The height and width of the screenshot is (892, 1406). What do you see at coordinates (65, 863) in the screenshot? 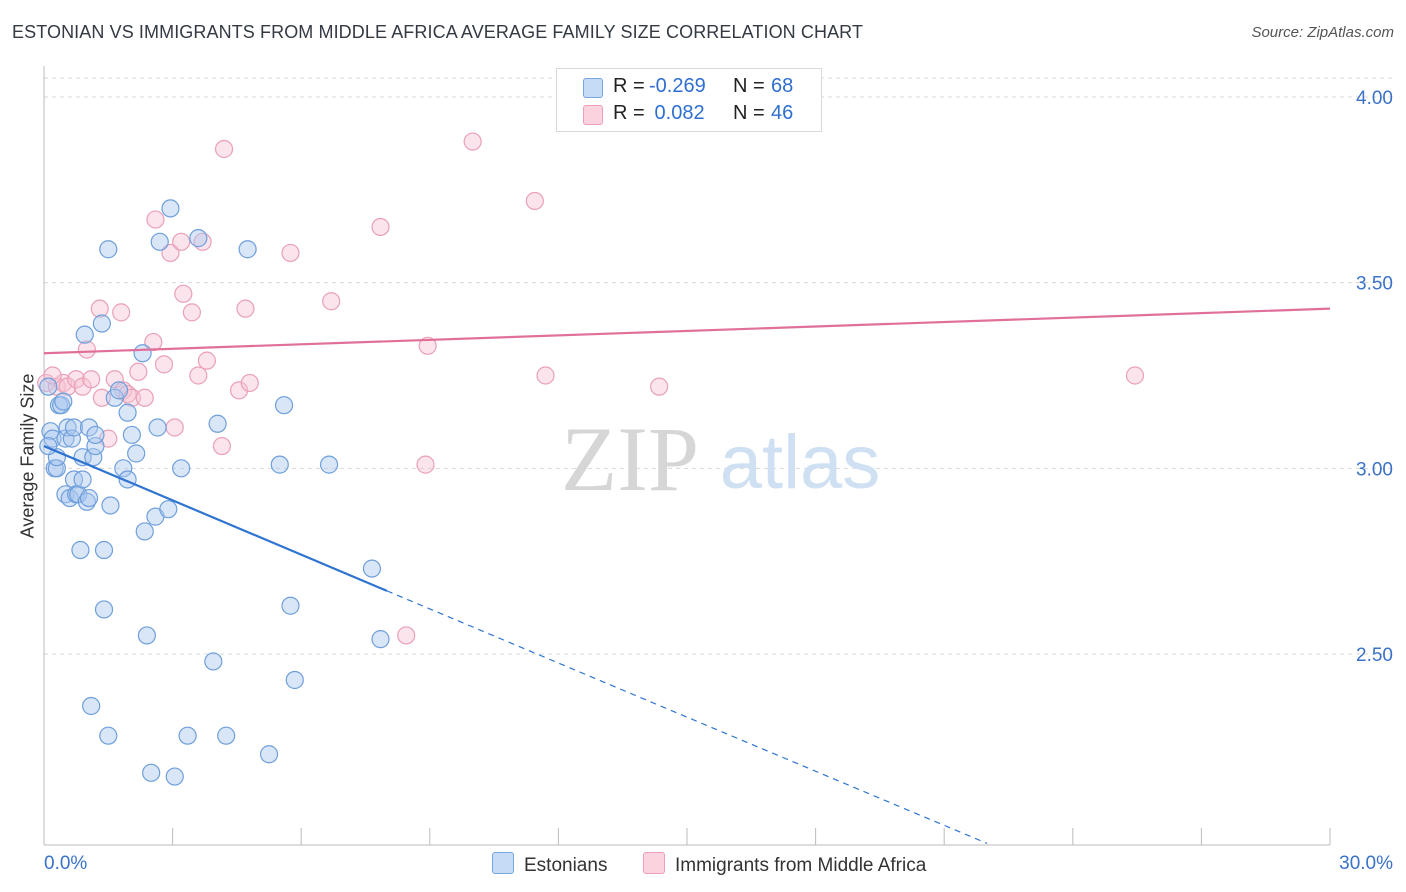
I see `x-tick-label-min: 0.0%` at bounding box center [65, 863].